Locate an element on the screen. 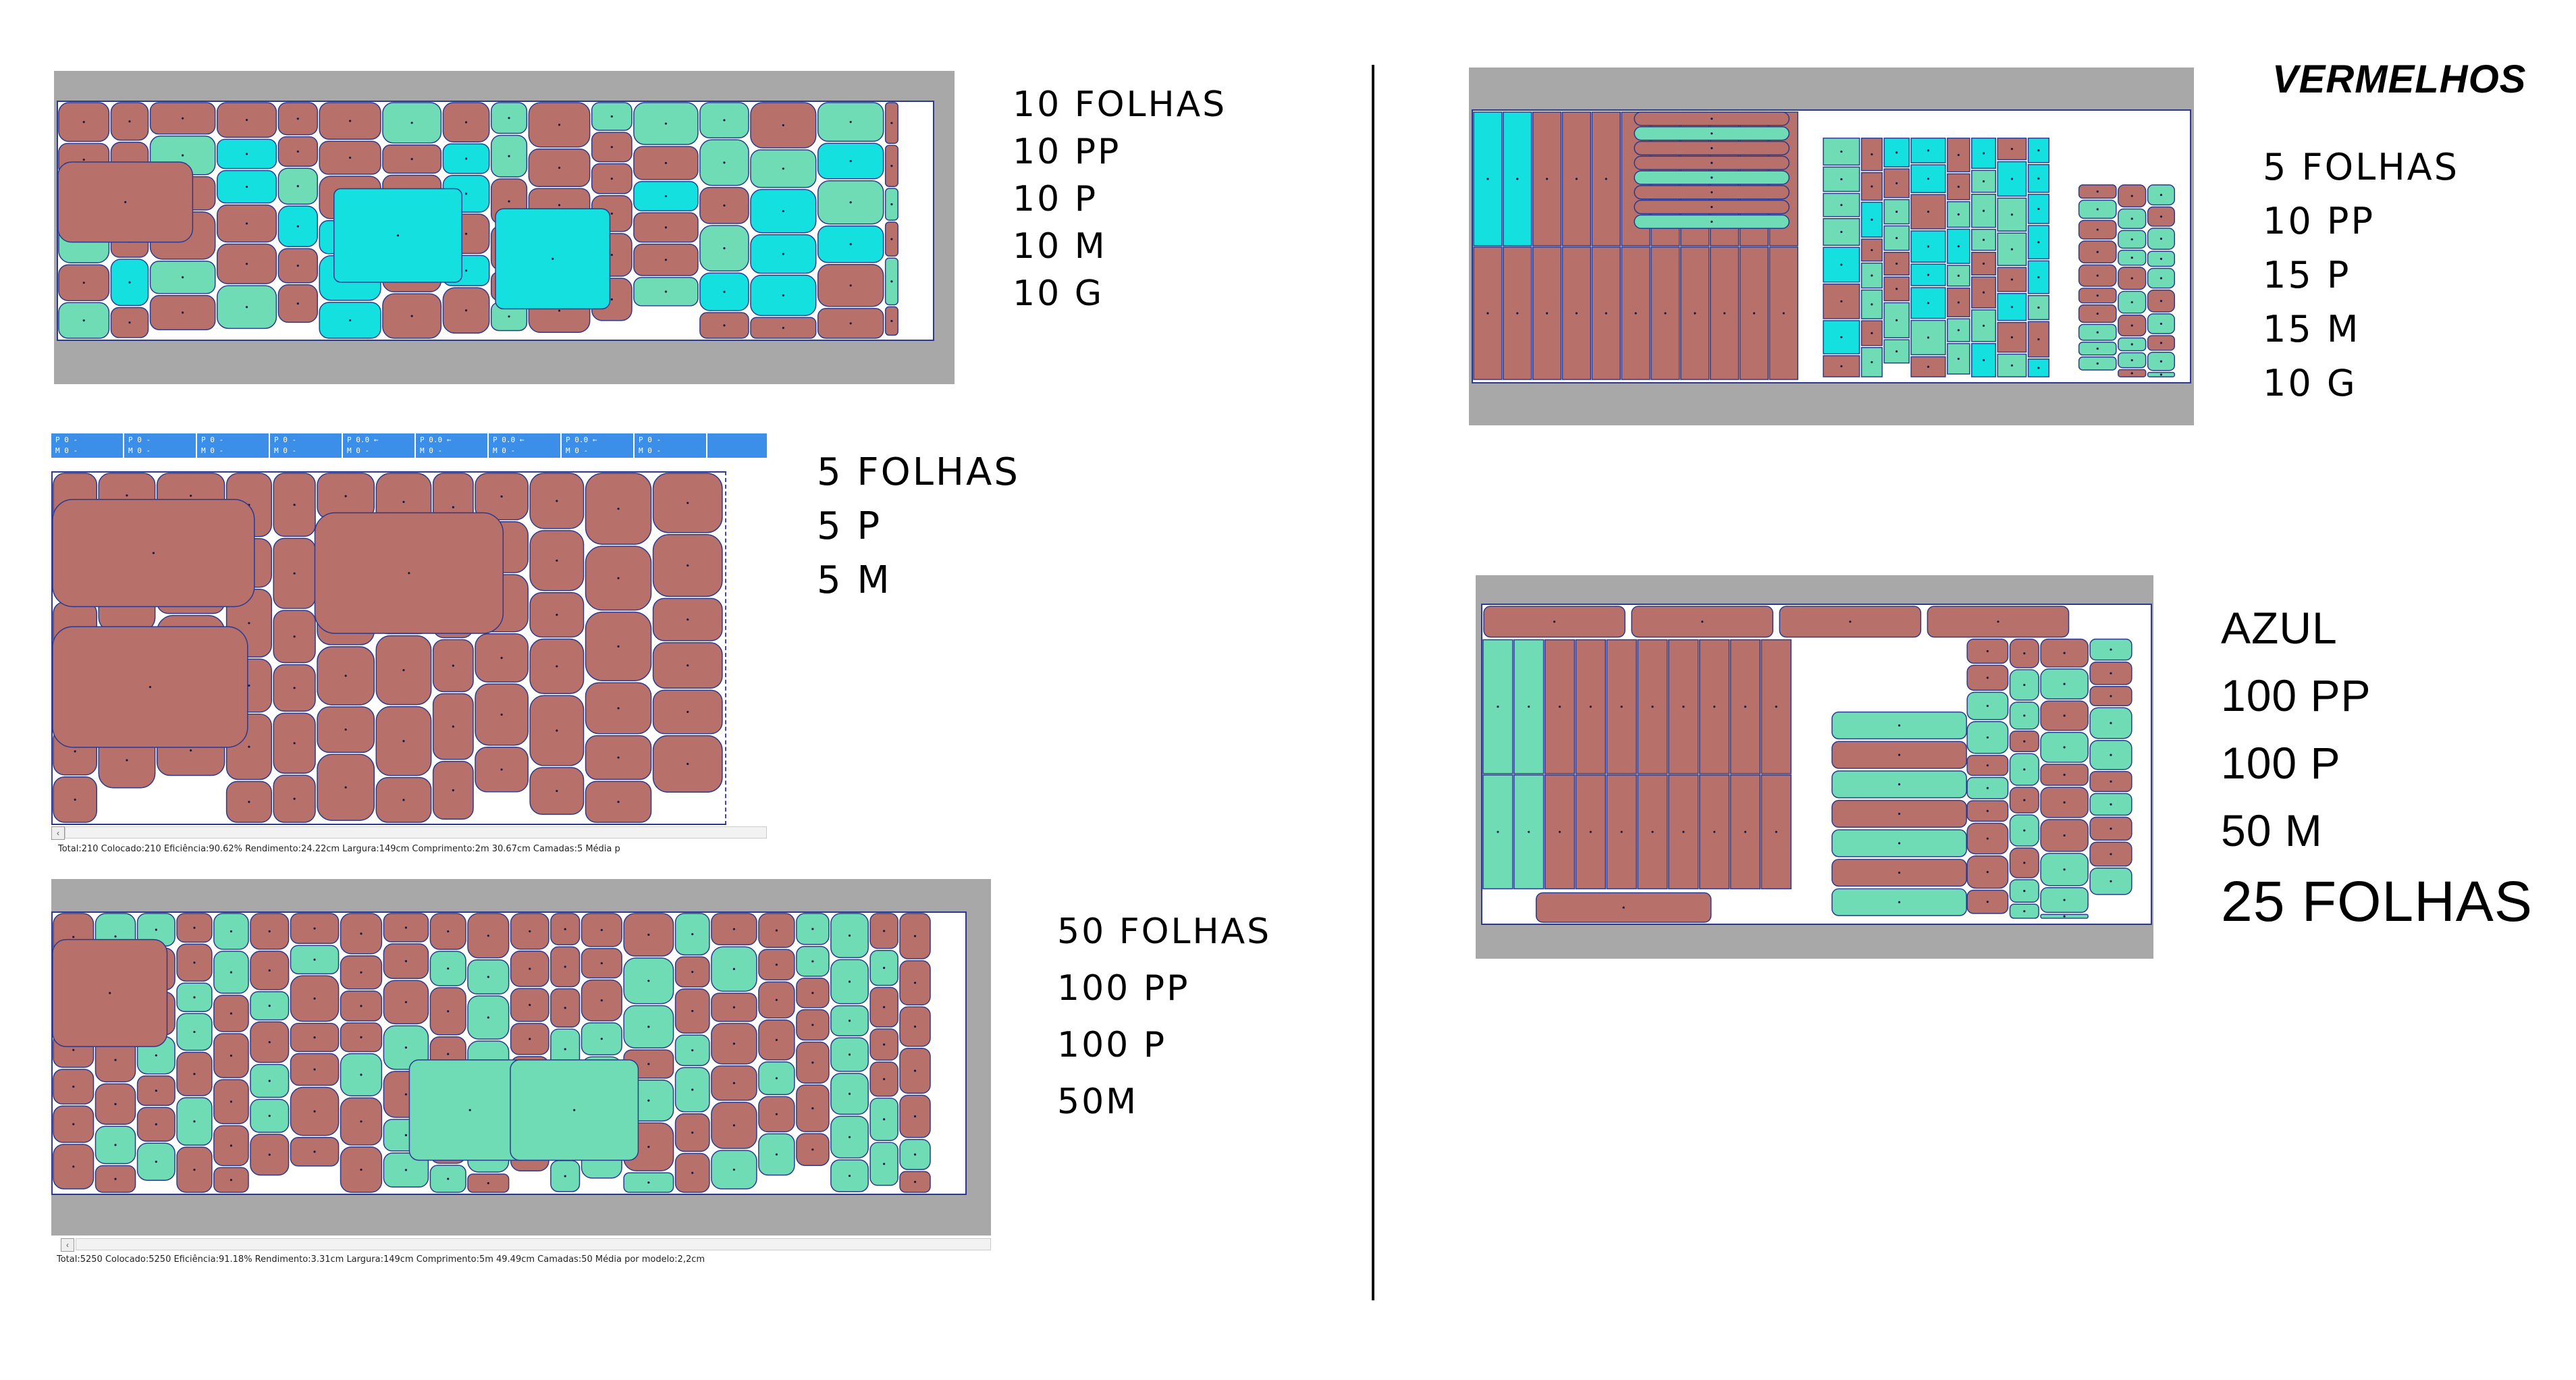  marker-3-canvas is located at coordinates (509, 1053).